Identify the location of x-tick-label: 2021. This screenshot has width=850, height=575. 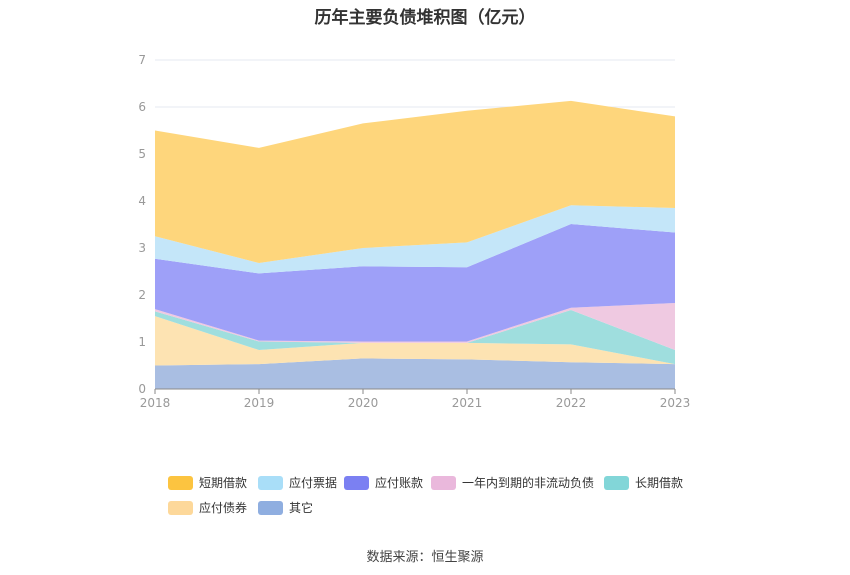
(467, 403).